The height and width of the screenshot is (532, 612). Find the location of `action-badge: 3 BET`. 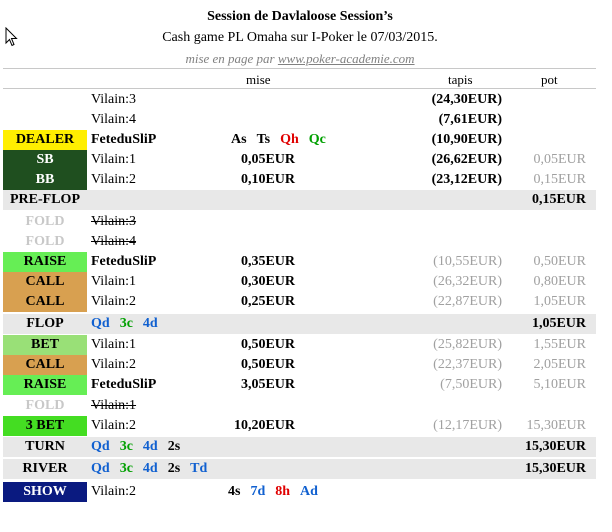

action-badge: 3 BET is located at coordinates (45, 426).